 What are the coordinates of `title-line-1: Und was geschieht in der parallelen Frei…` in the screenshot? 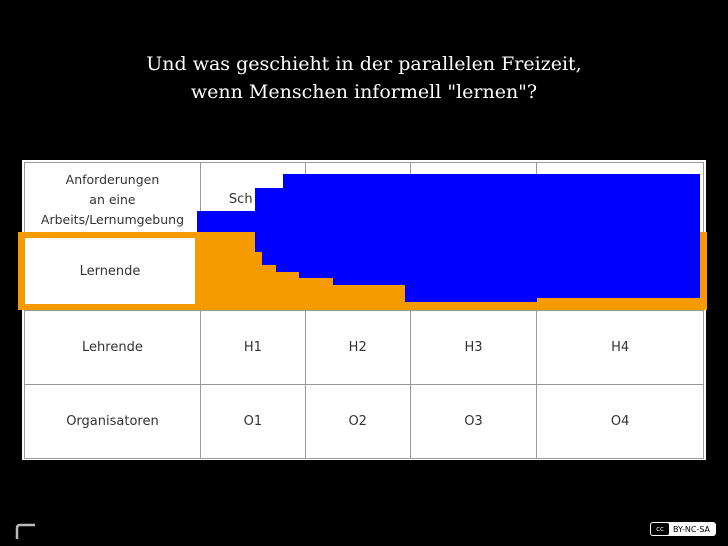 It's located at (364, 64).